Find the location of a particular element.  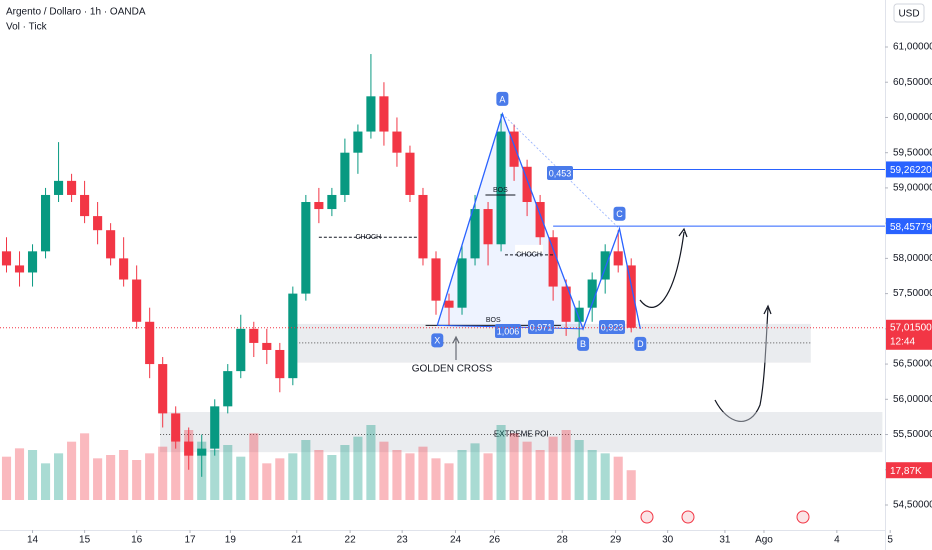

x-tick-label: 21 is located at coordinates (297, 540).